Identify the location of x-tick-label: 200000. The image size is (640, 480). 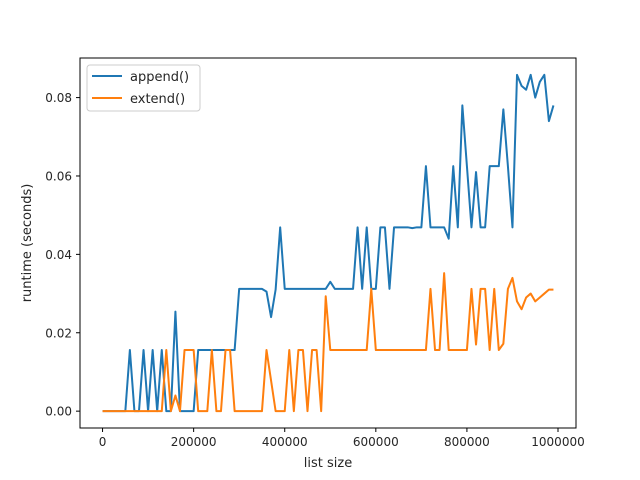
(194, 442).